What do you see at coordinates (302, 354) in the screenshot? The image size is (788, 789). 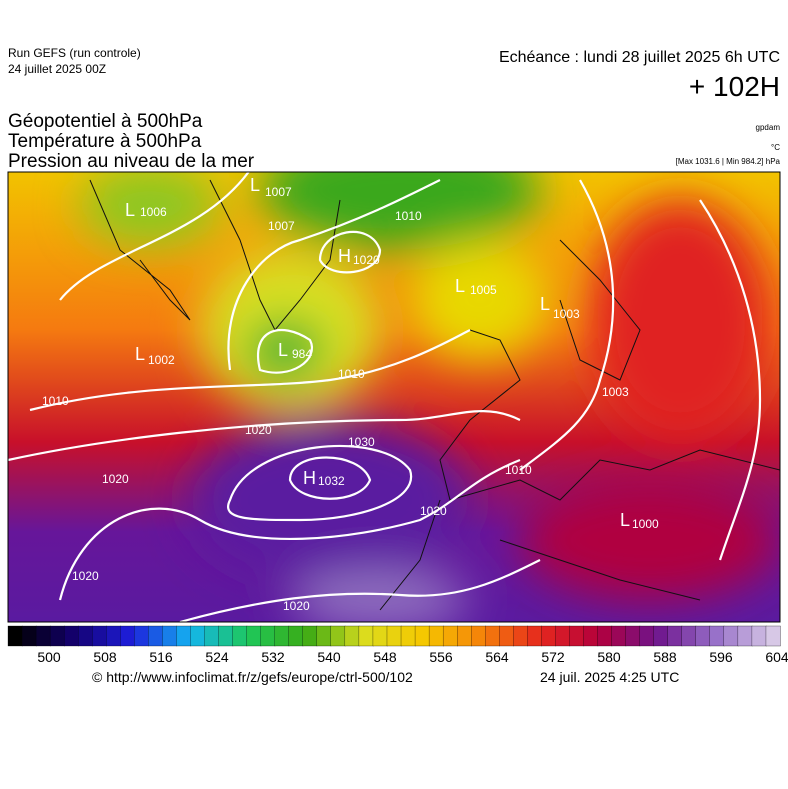 I see `center-value: 984` at bounding box center [302, 354].